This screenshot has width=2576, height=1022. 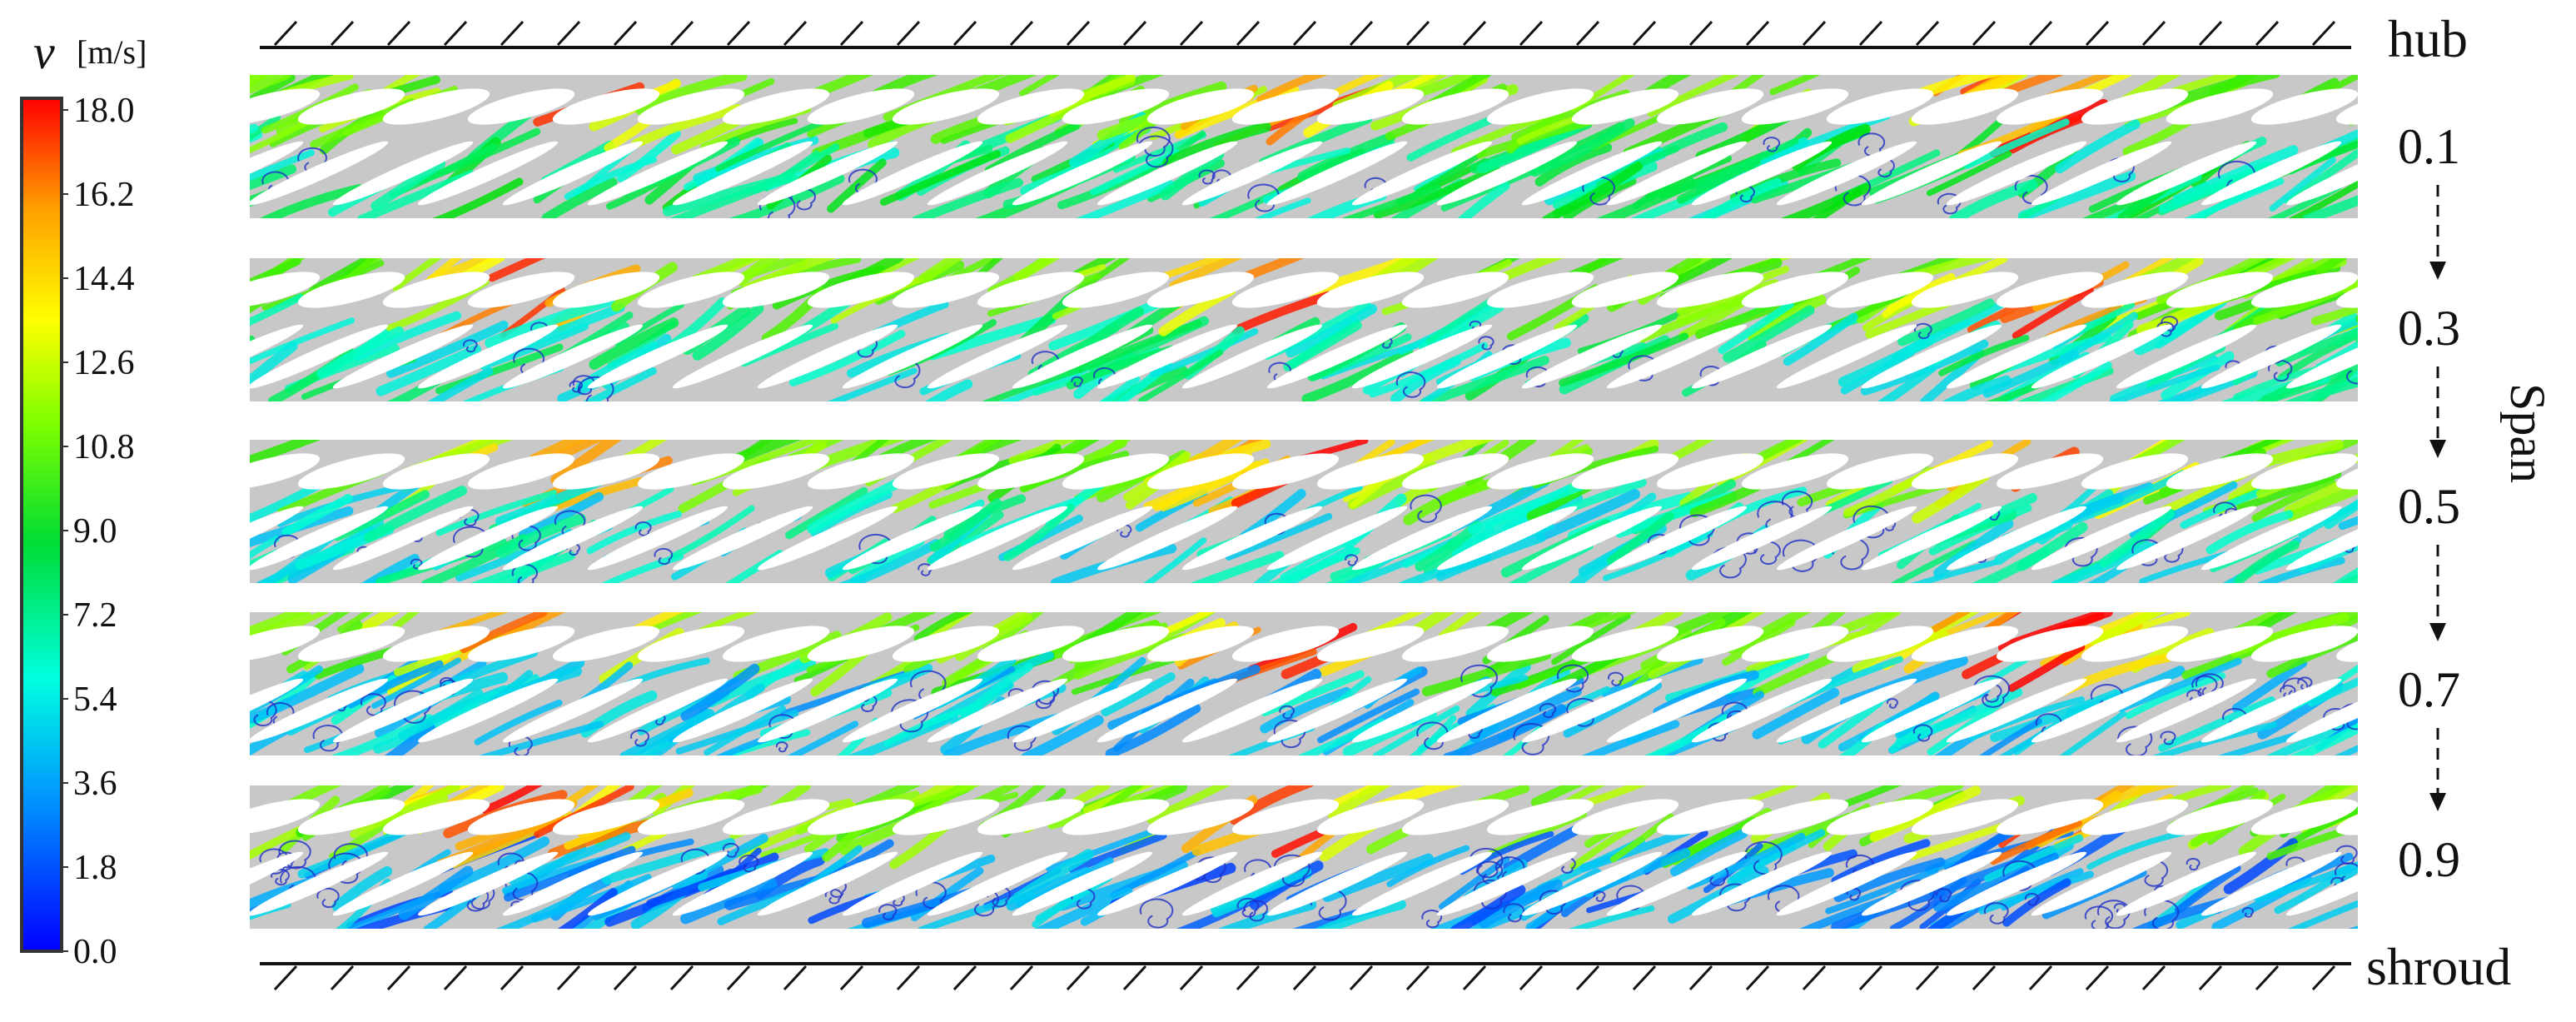 I want to click on span-level-label: 0.7, so click(x=2429, y=689).